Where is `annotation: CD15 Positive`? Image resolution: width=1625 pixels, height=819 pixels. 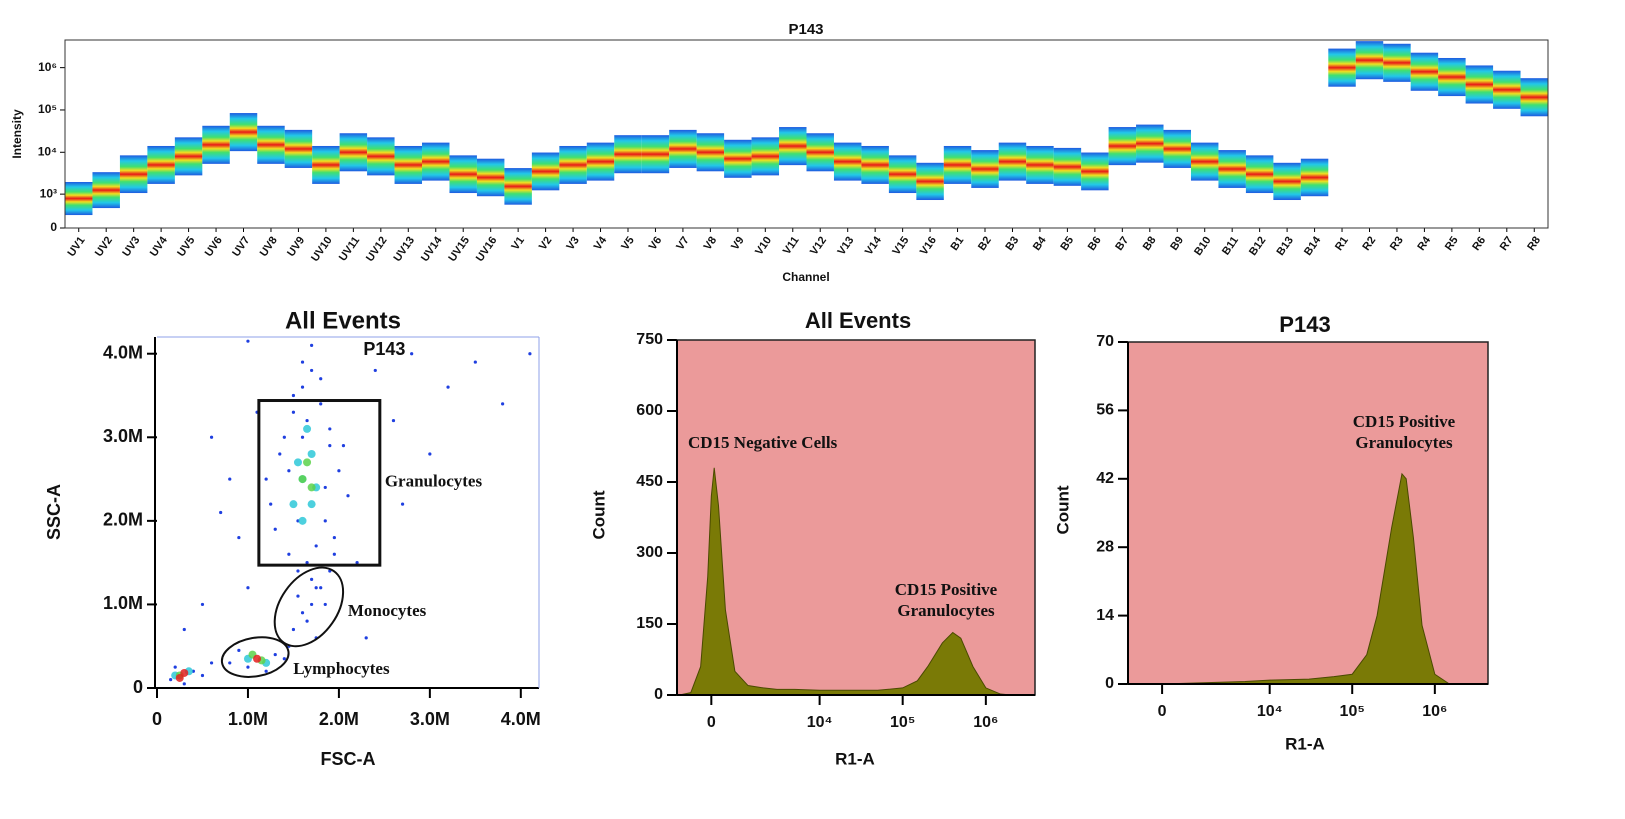
annotation: CD15 Positive is located at coordinates (1404, 421).